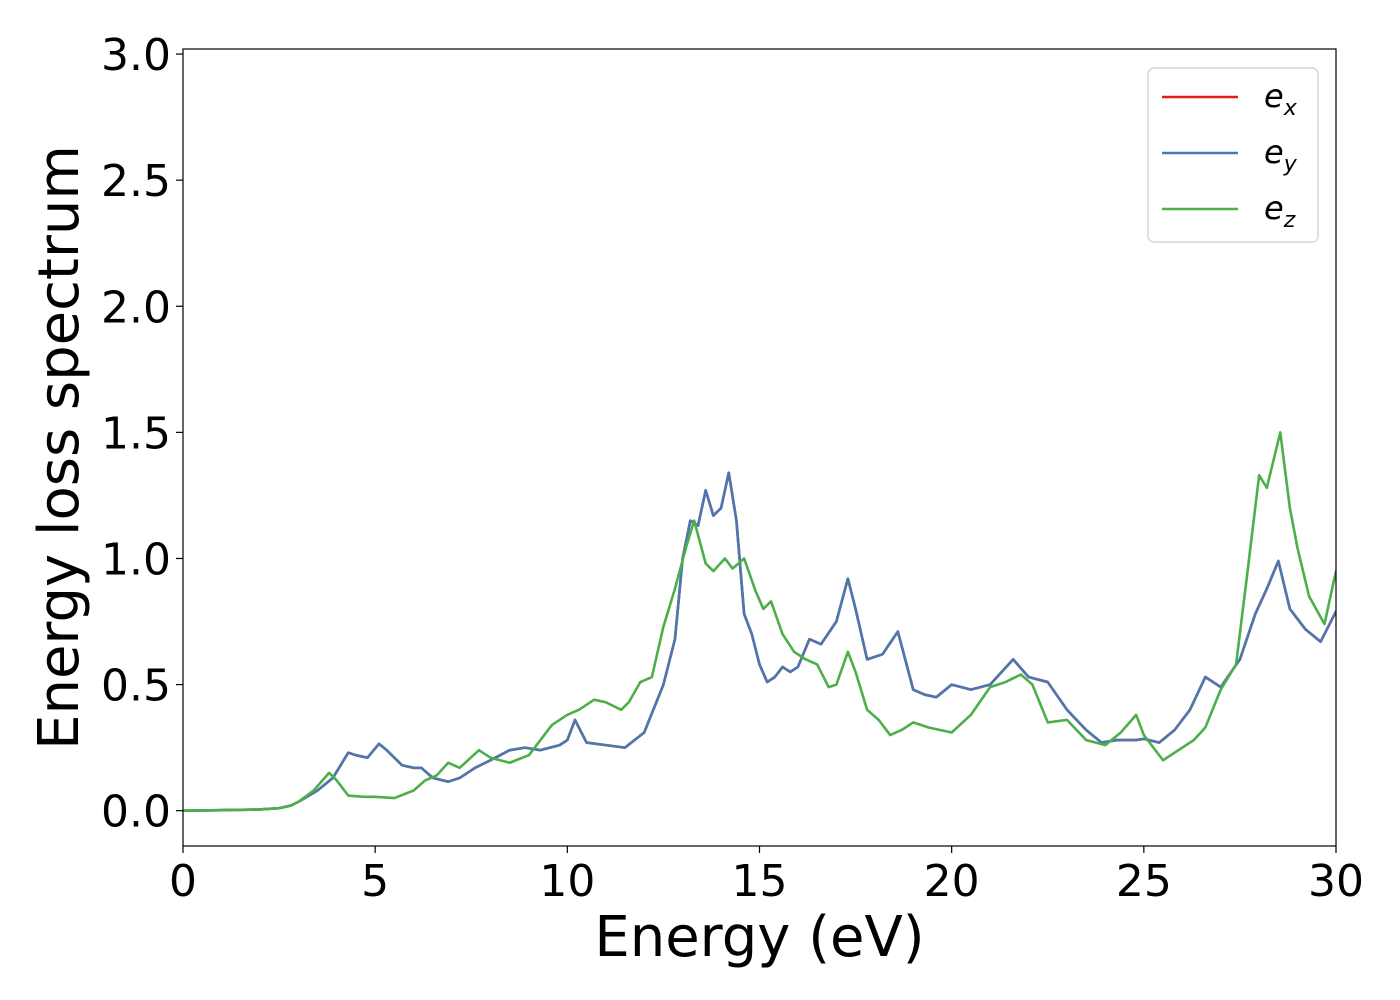 The width and height of the screenshot is (1400, 1000). What do you see at coordinates (1336, 881) in the screenshot?
I see `x-tick-label: 30` at bounding box center [1336, 881].